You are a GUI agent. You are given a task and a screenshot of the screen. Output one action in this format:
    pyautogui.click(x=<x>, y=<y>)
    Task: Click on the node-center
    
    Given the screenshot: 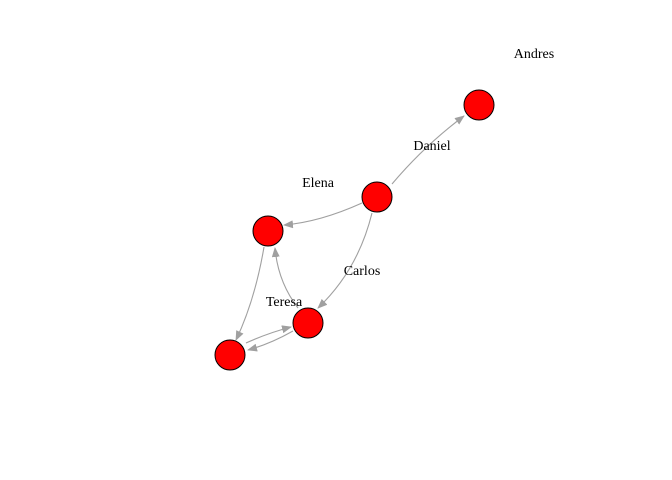 What is the action you would take?
    pyautogui.click(x=377, y=197)
    